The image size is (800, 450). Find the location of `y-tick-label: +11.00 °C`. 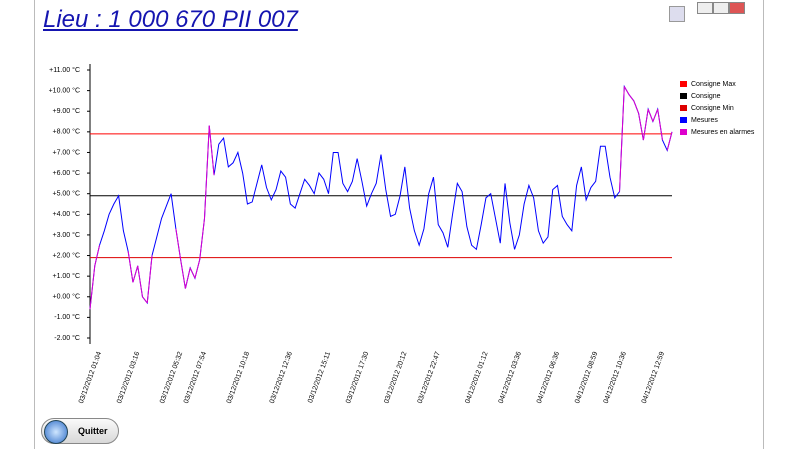

y-tick-label: +11.00 °C is located at coordinates (64, 70).